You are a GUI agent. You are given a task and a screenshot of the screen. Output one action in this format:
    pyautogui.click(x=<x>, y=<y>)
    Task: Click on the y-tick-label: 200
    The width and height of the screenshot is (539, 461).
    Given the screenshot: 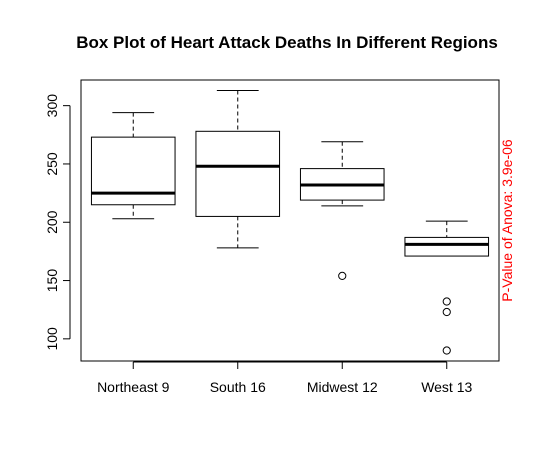 What is the action you would take?
    pyautogui.click(x=52, y=222)
    